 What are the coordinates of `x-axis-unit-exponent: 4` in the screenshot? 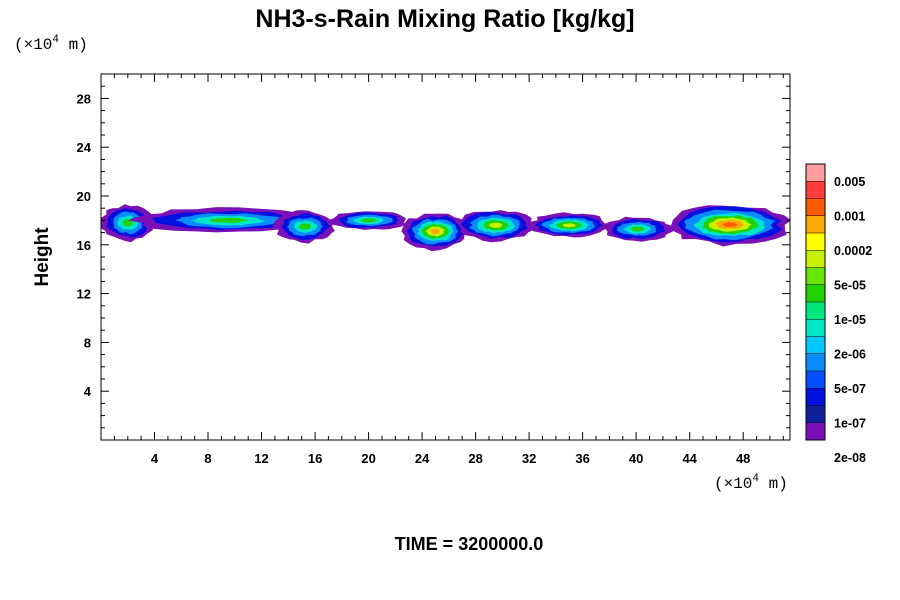 It's located at (755, 479).